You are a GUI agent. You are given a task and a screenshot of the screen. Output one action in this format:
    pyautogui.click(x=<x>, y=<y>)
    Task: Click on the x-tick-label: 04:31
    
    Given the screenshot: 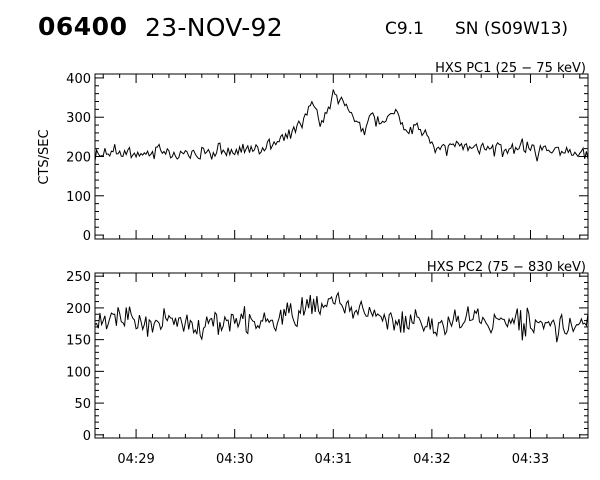 What is the action you would take?
    pyautogui.click(x=333, y=459)
    